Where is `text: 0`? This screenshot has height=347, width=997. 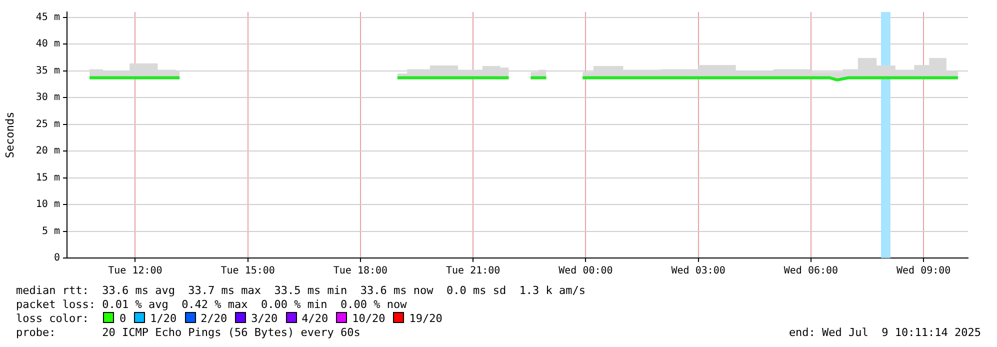 text: 0 is located at coordinates (122, 318).